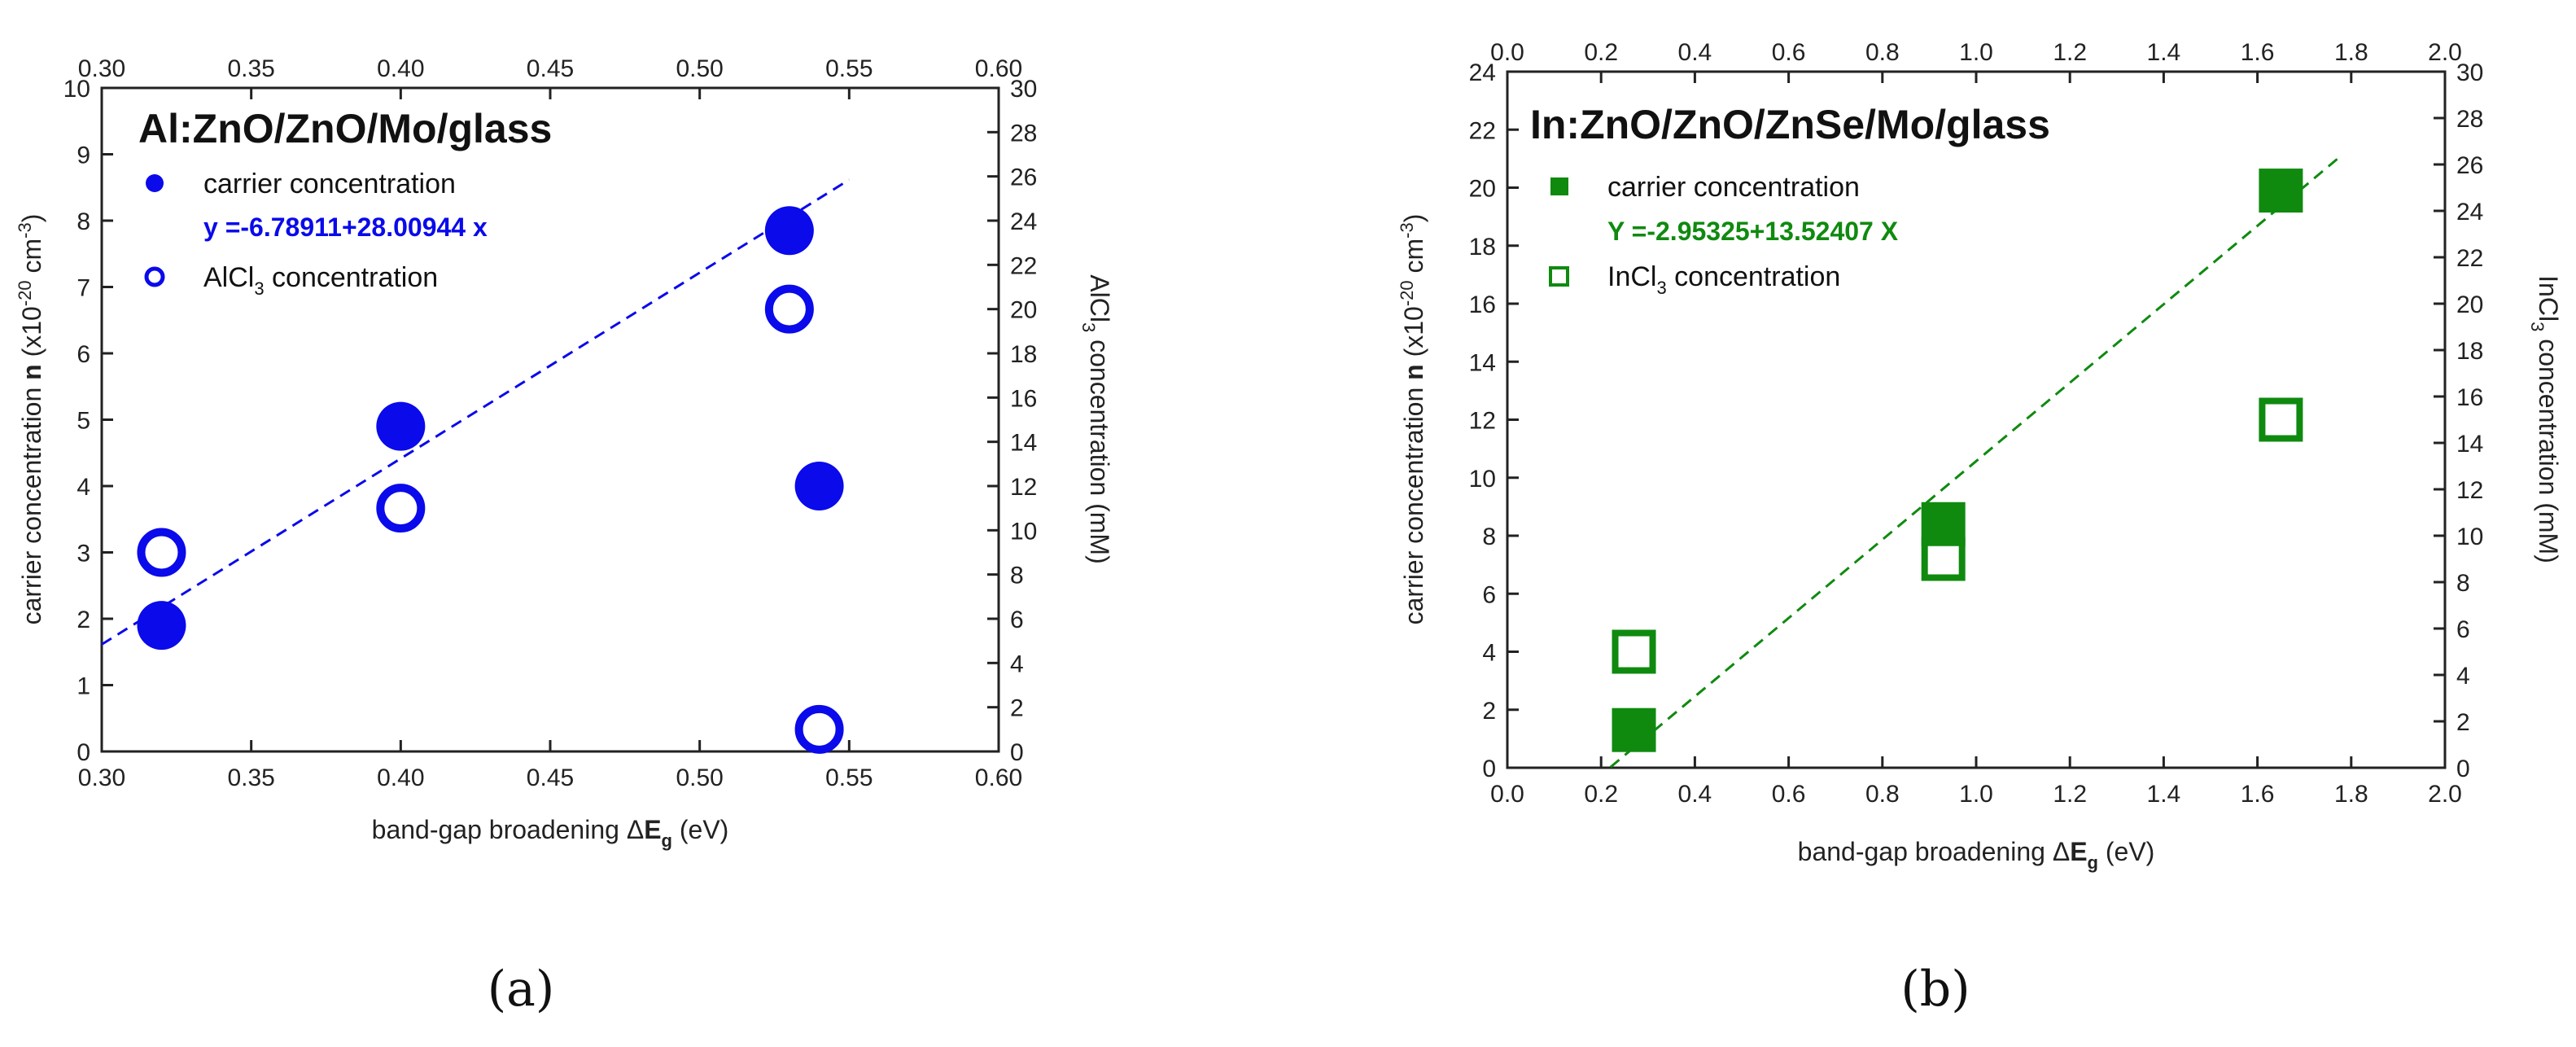 This screenshot has height=1047, width=2576. What do you see at coordinates (1976, 52) in the screenshot?
I see `x-tick-label-top: 1.0` at bounding box center [1976, 52].